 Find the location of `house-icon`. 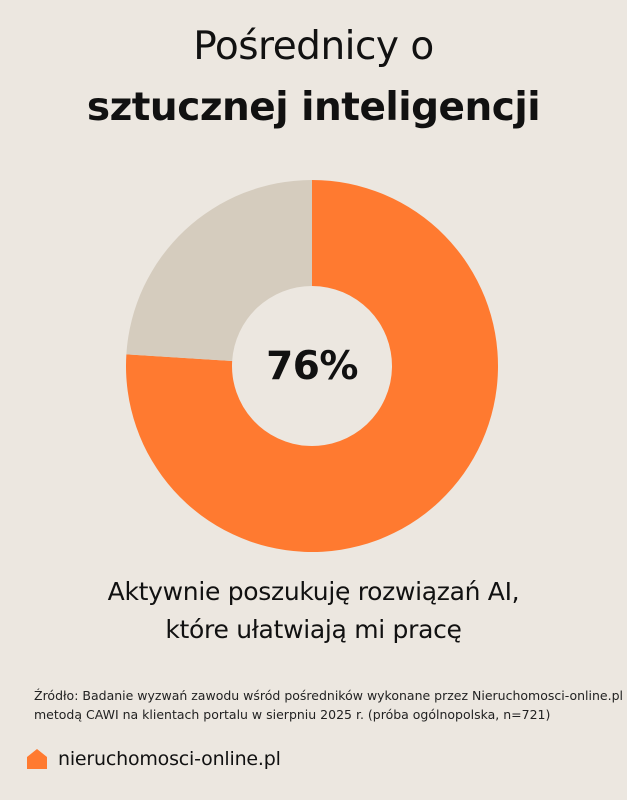

house-icon is located at coordinates (37, 759).